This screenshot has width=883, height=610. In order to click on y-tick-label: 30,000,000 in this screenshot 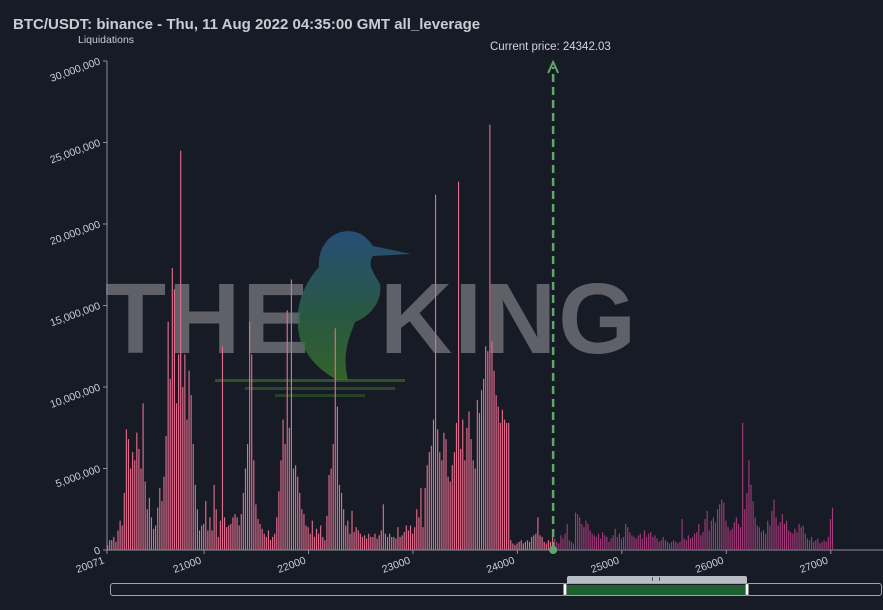, I will do `click(76, 69)`.